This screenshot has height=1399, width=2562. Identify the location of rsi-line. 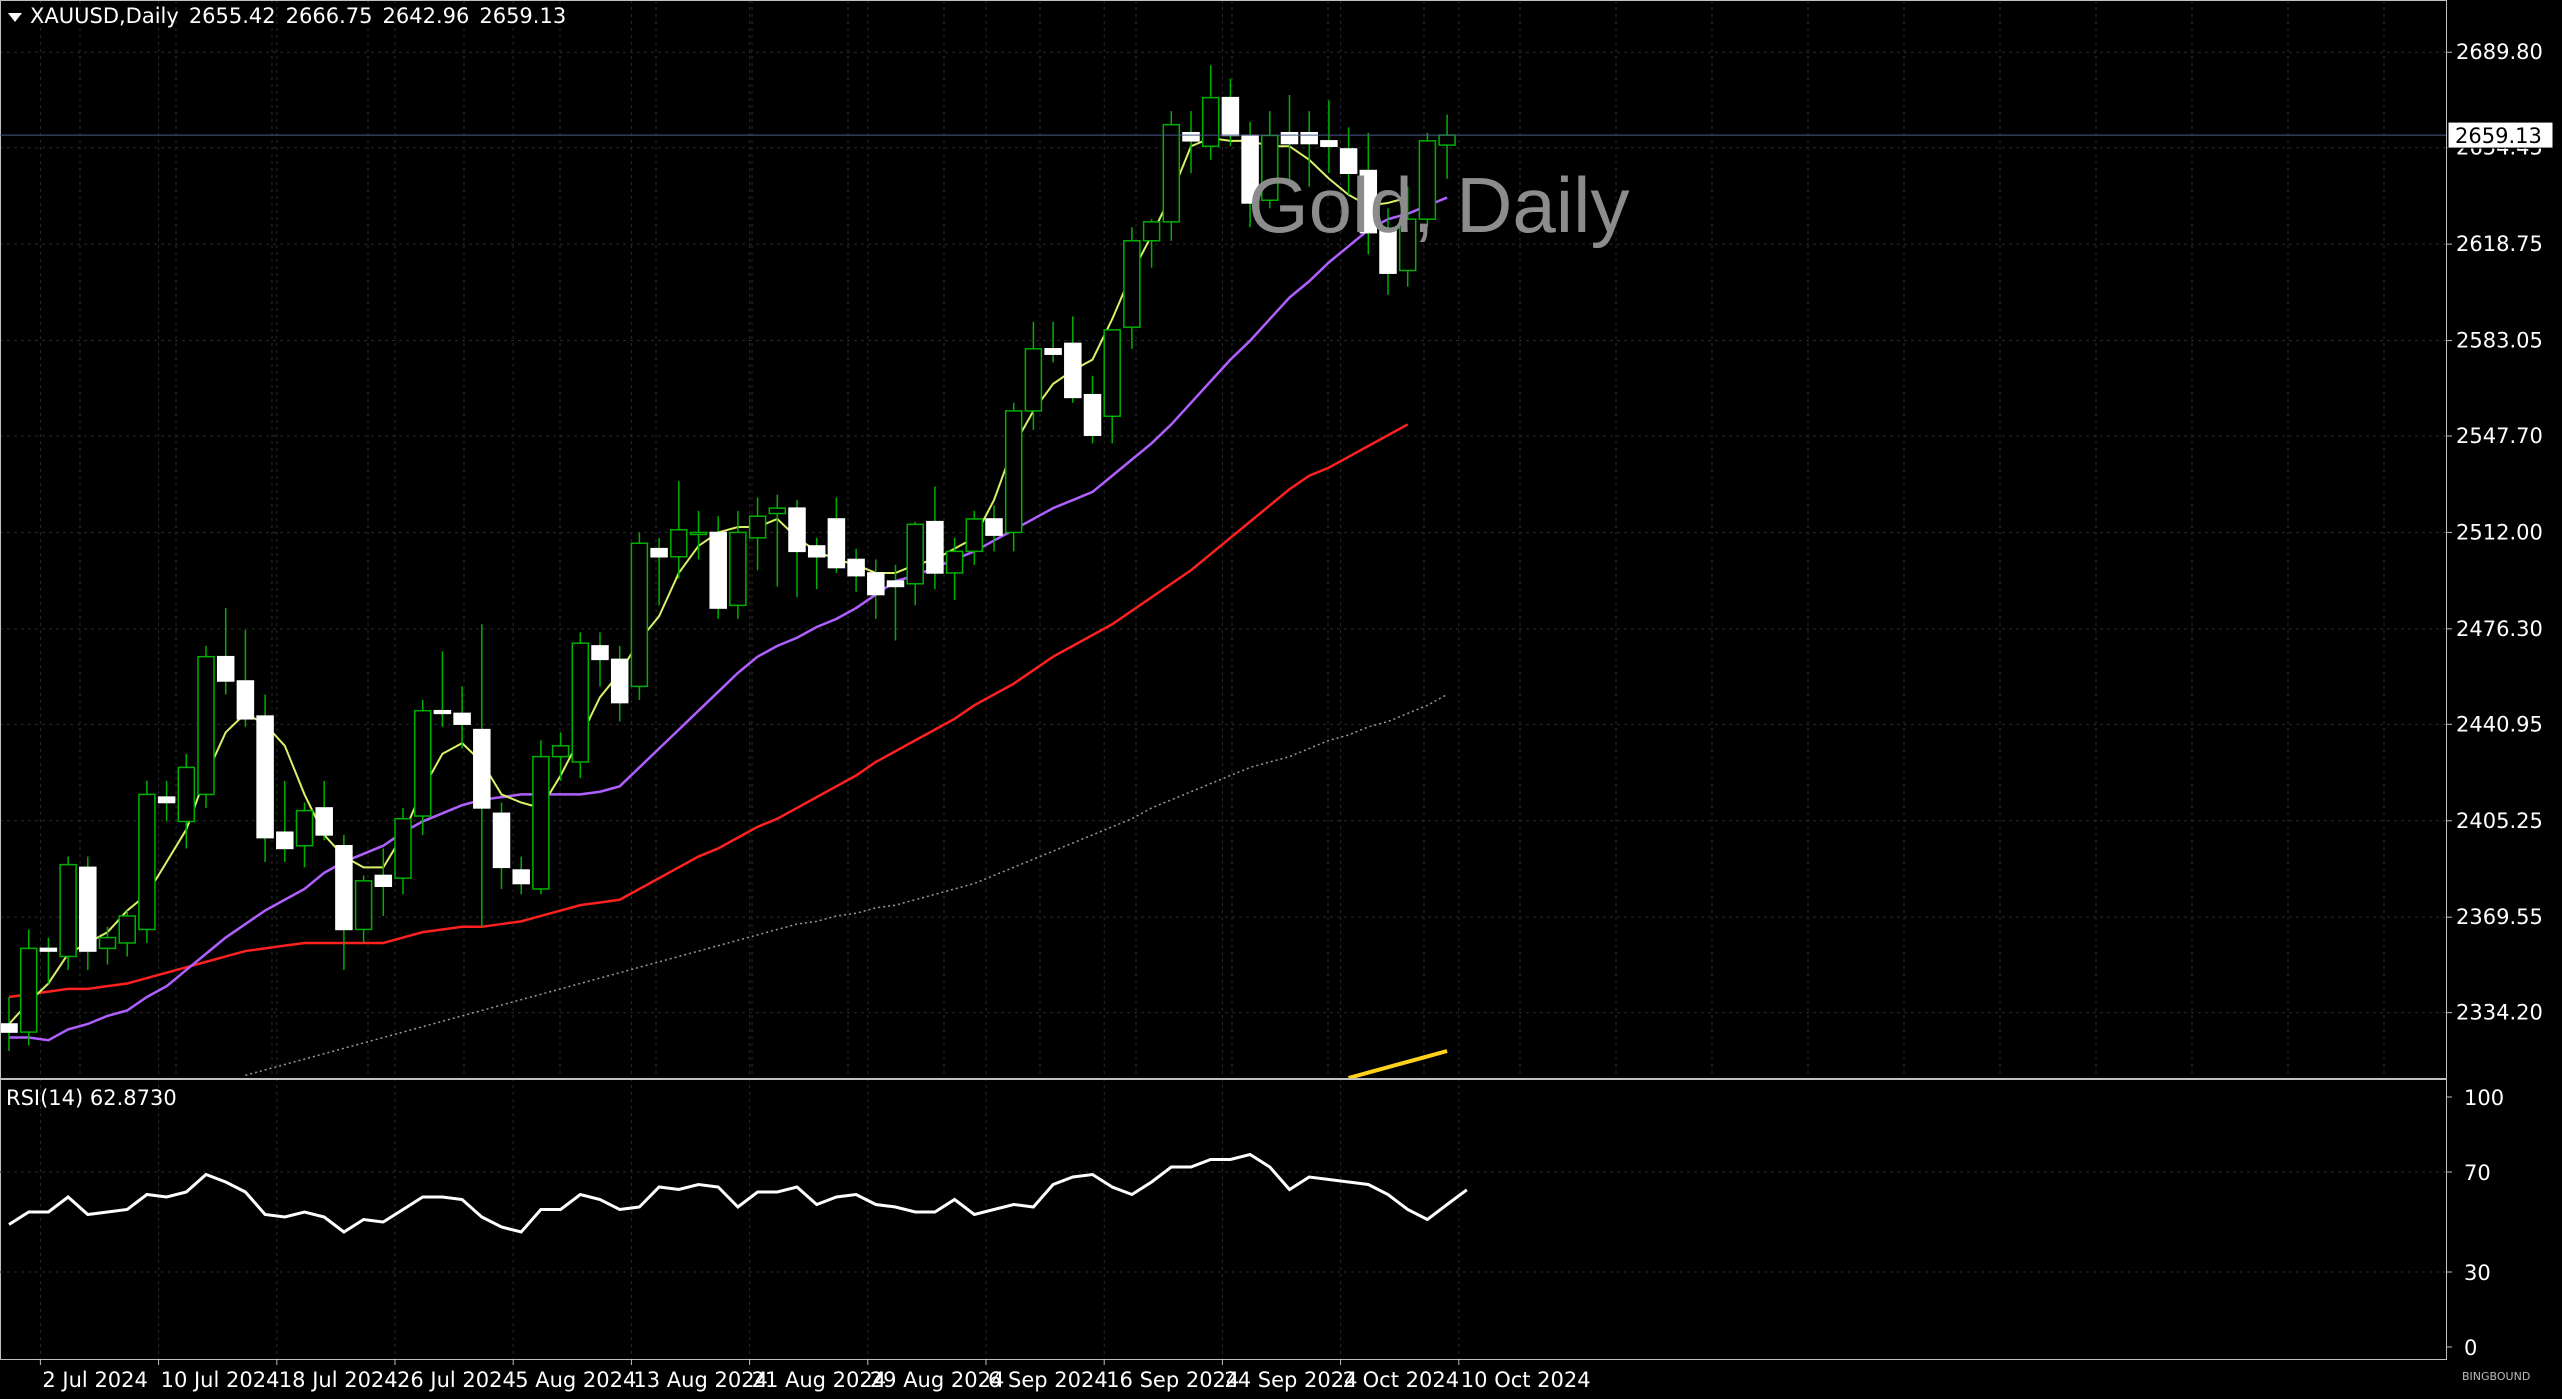
(738, 1193).